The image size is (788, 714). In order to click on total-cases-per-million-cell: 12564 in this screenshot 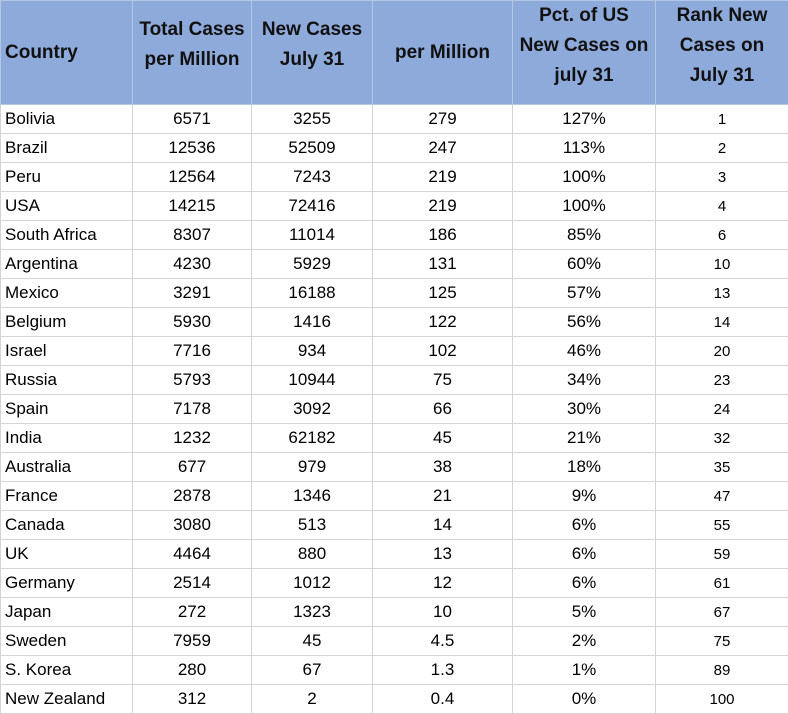, I will do `click(192, 177)`.